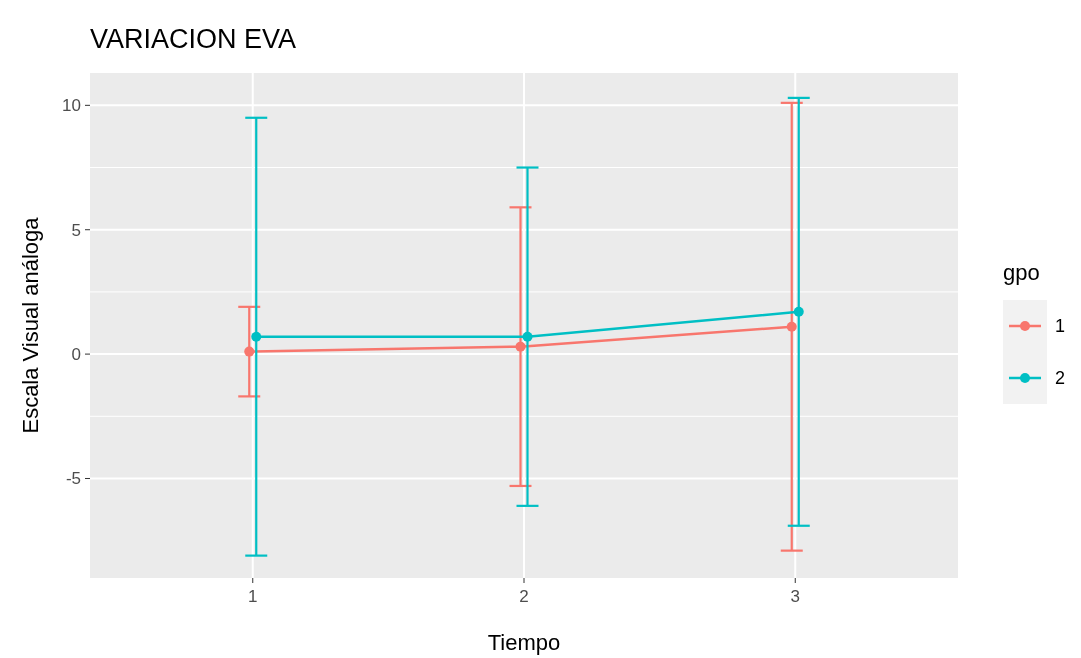  What do you see at coordinates (193, 39) in the screenshot?
I see `chart-title: VARIACION EVA` at bounding box center [193, 39].